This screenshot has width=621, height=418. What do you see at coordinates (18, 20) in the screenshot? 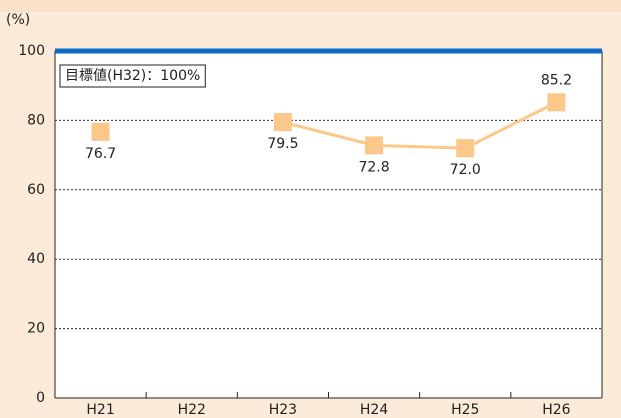
I see `y-axis-label: (%)` at bounding box center [18, 20].